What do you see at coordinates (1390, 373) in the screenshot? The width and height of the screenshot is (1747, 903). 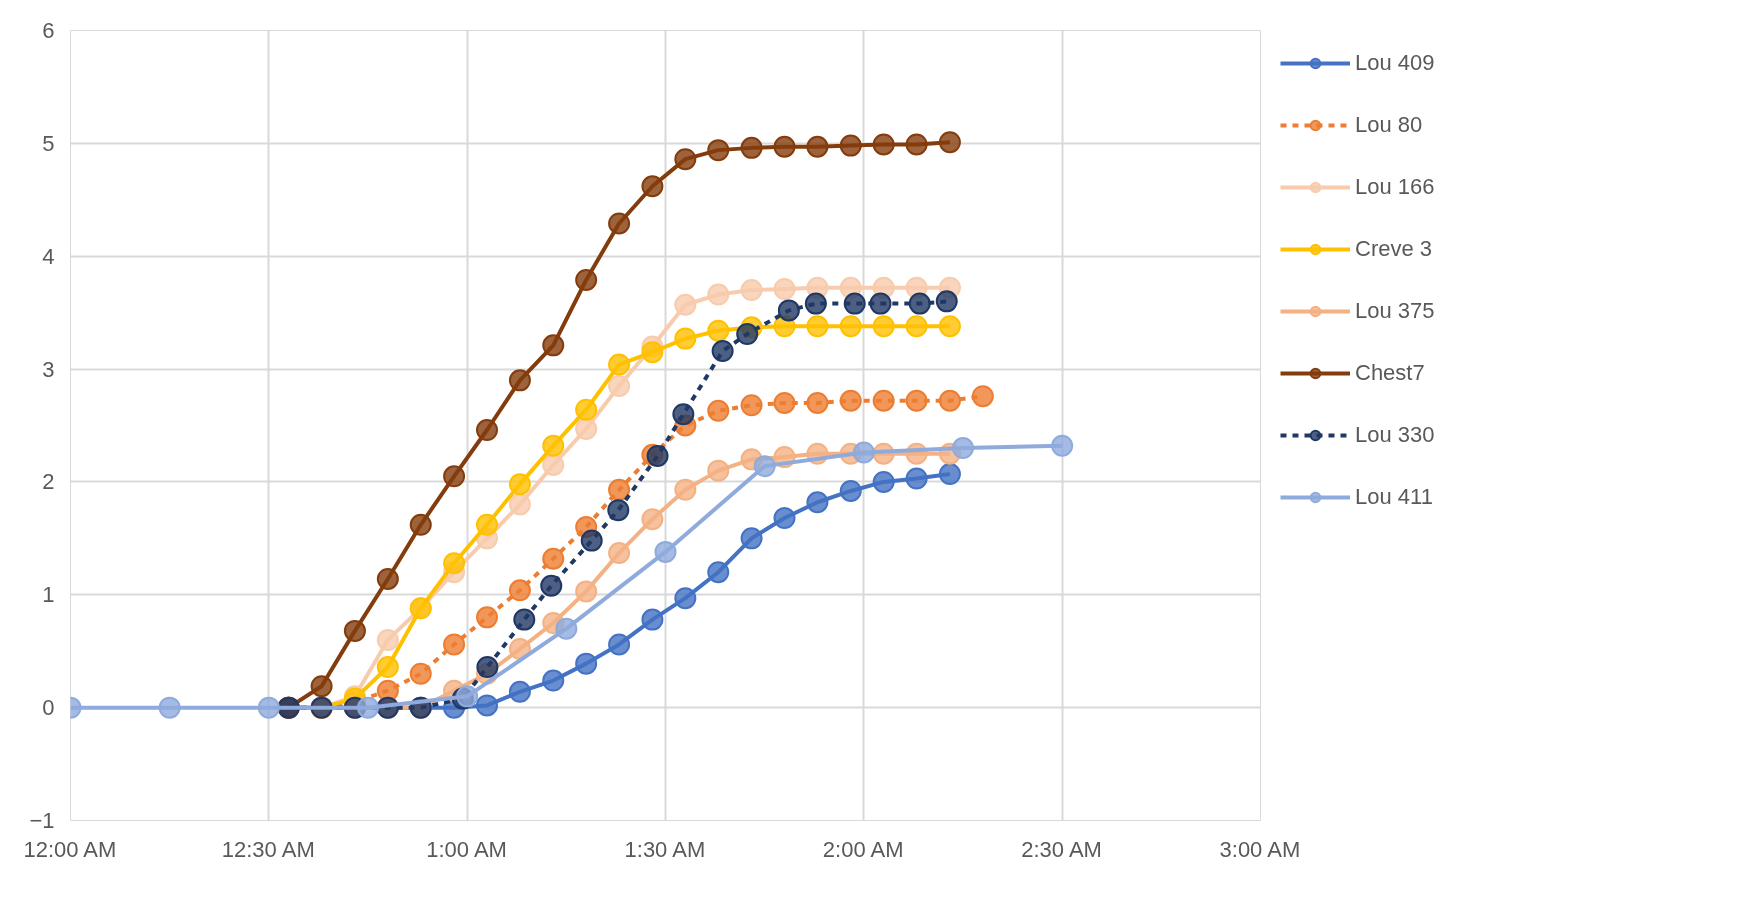 I see `legend-label: Chest7` at bounding box center [1390, 373].